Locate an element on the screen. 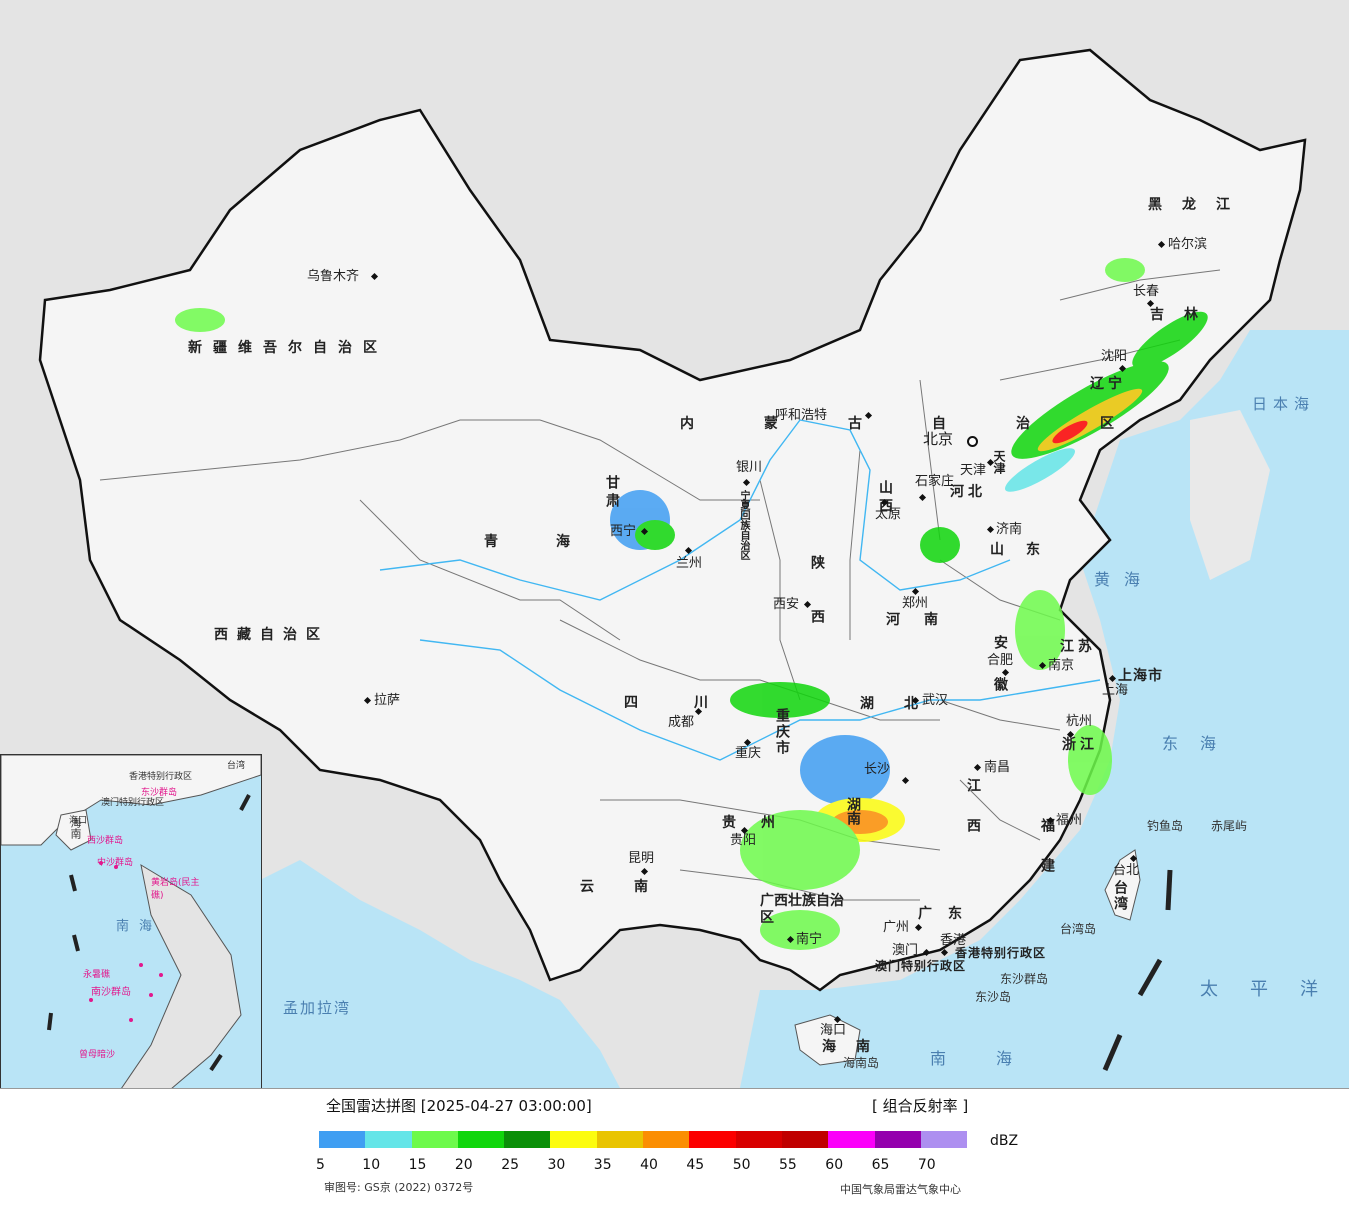 The height and width of the screenshot is (1208, 1349). province-label: 西藏自治区 is located at coordinates (271, 635).